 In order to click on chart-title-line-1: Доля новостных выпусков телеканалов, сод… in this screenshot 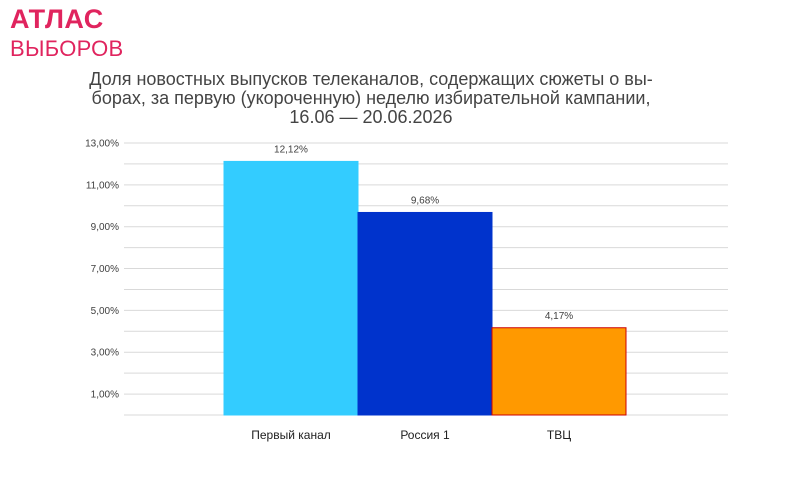, I will do `click(371, 79)`.